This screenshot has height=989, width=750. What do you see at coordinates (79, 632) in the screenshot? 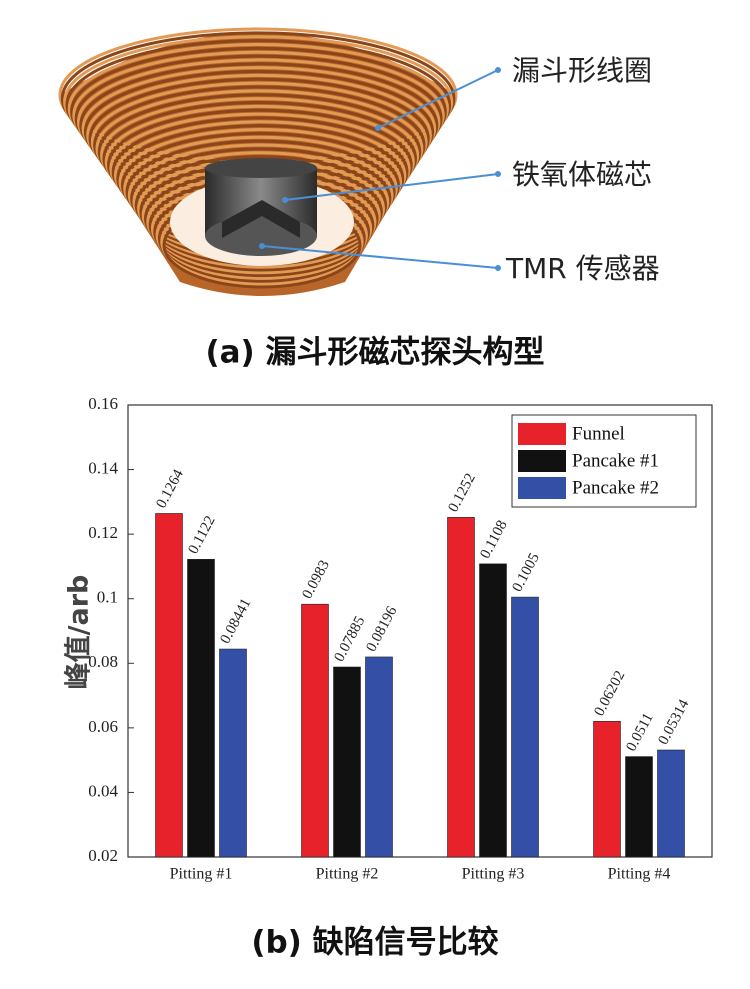
I see `y-axis-label: 峰值/arb` at bounding box center [79, 632].